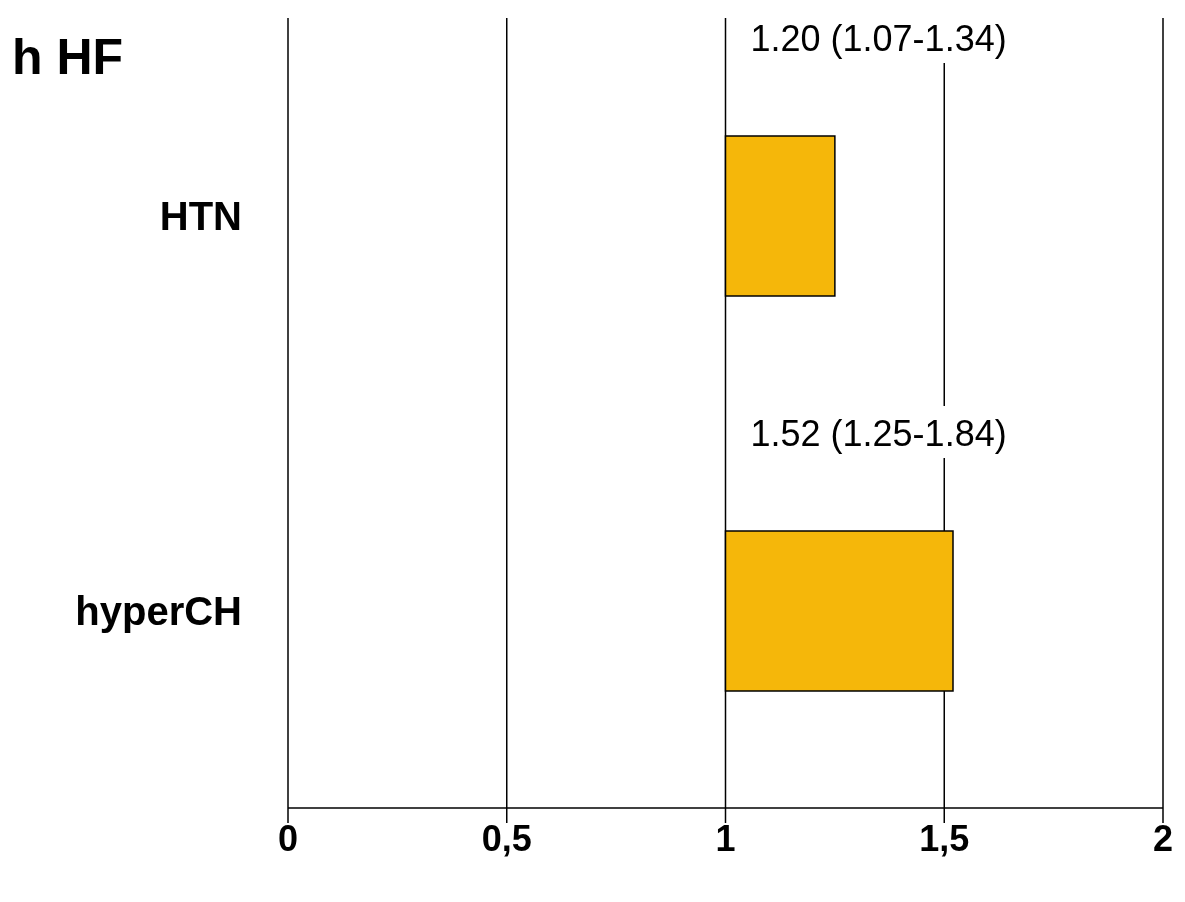 The width and height of the screenshot is (1185, 902). I want to click on x-tick-label: 1,5, so click(944, 838).